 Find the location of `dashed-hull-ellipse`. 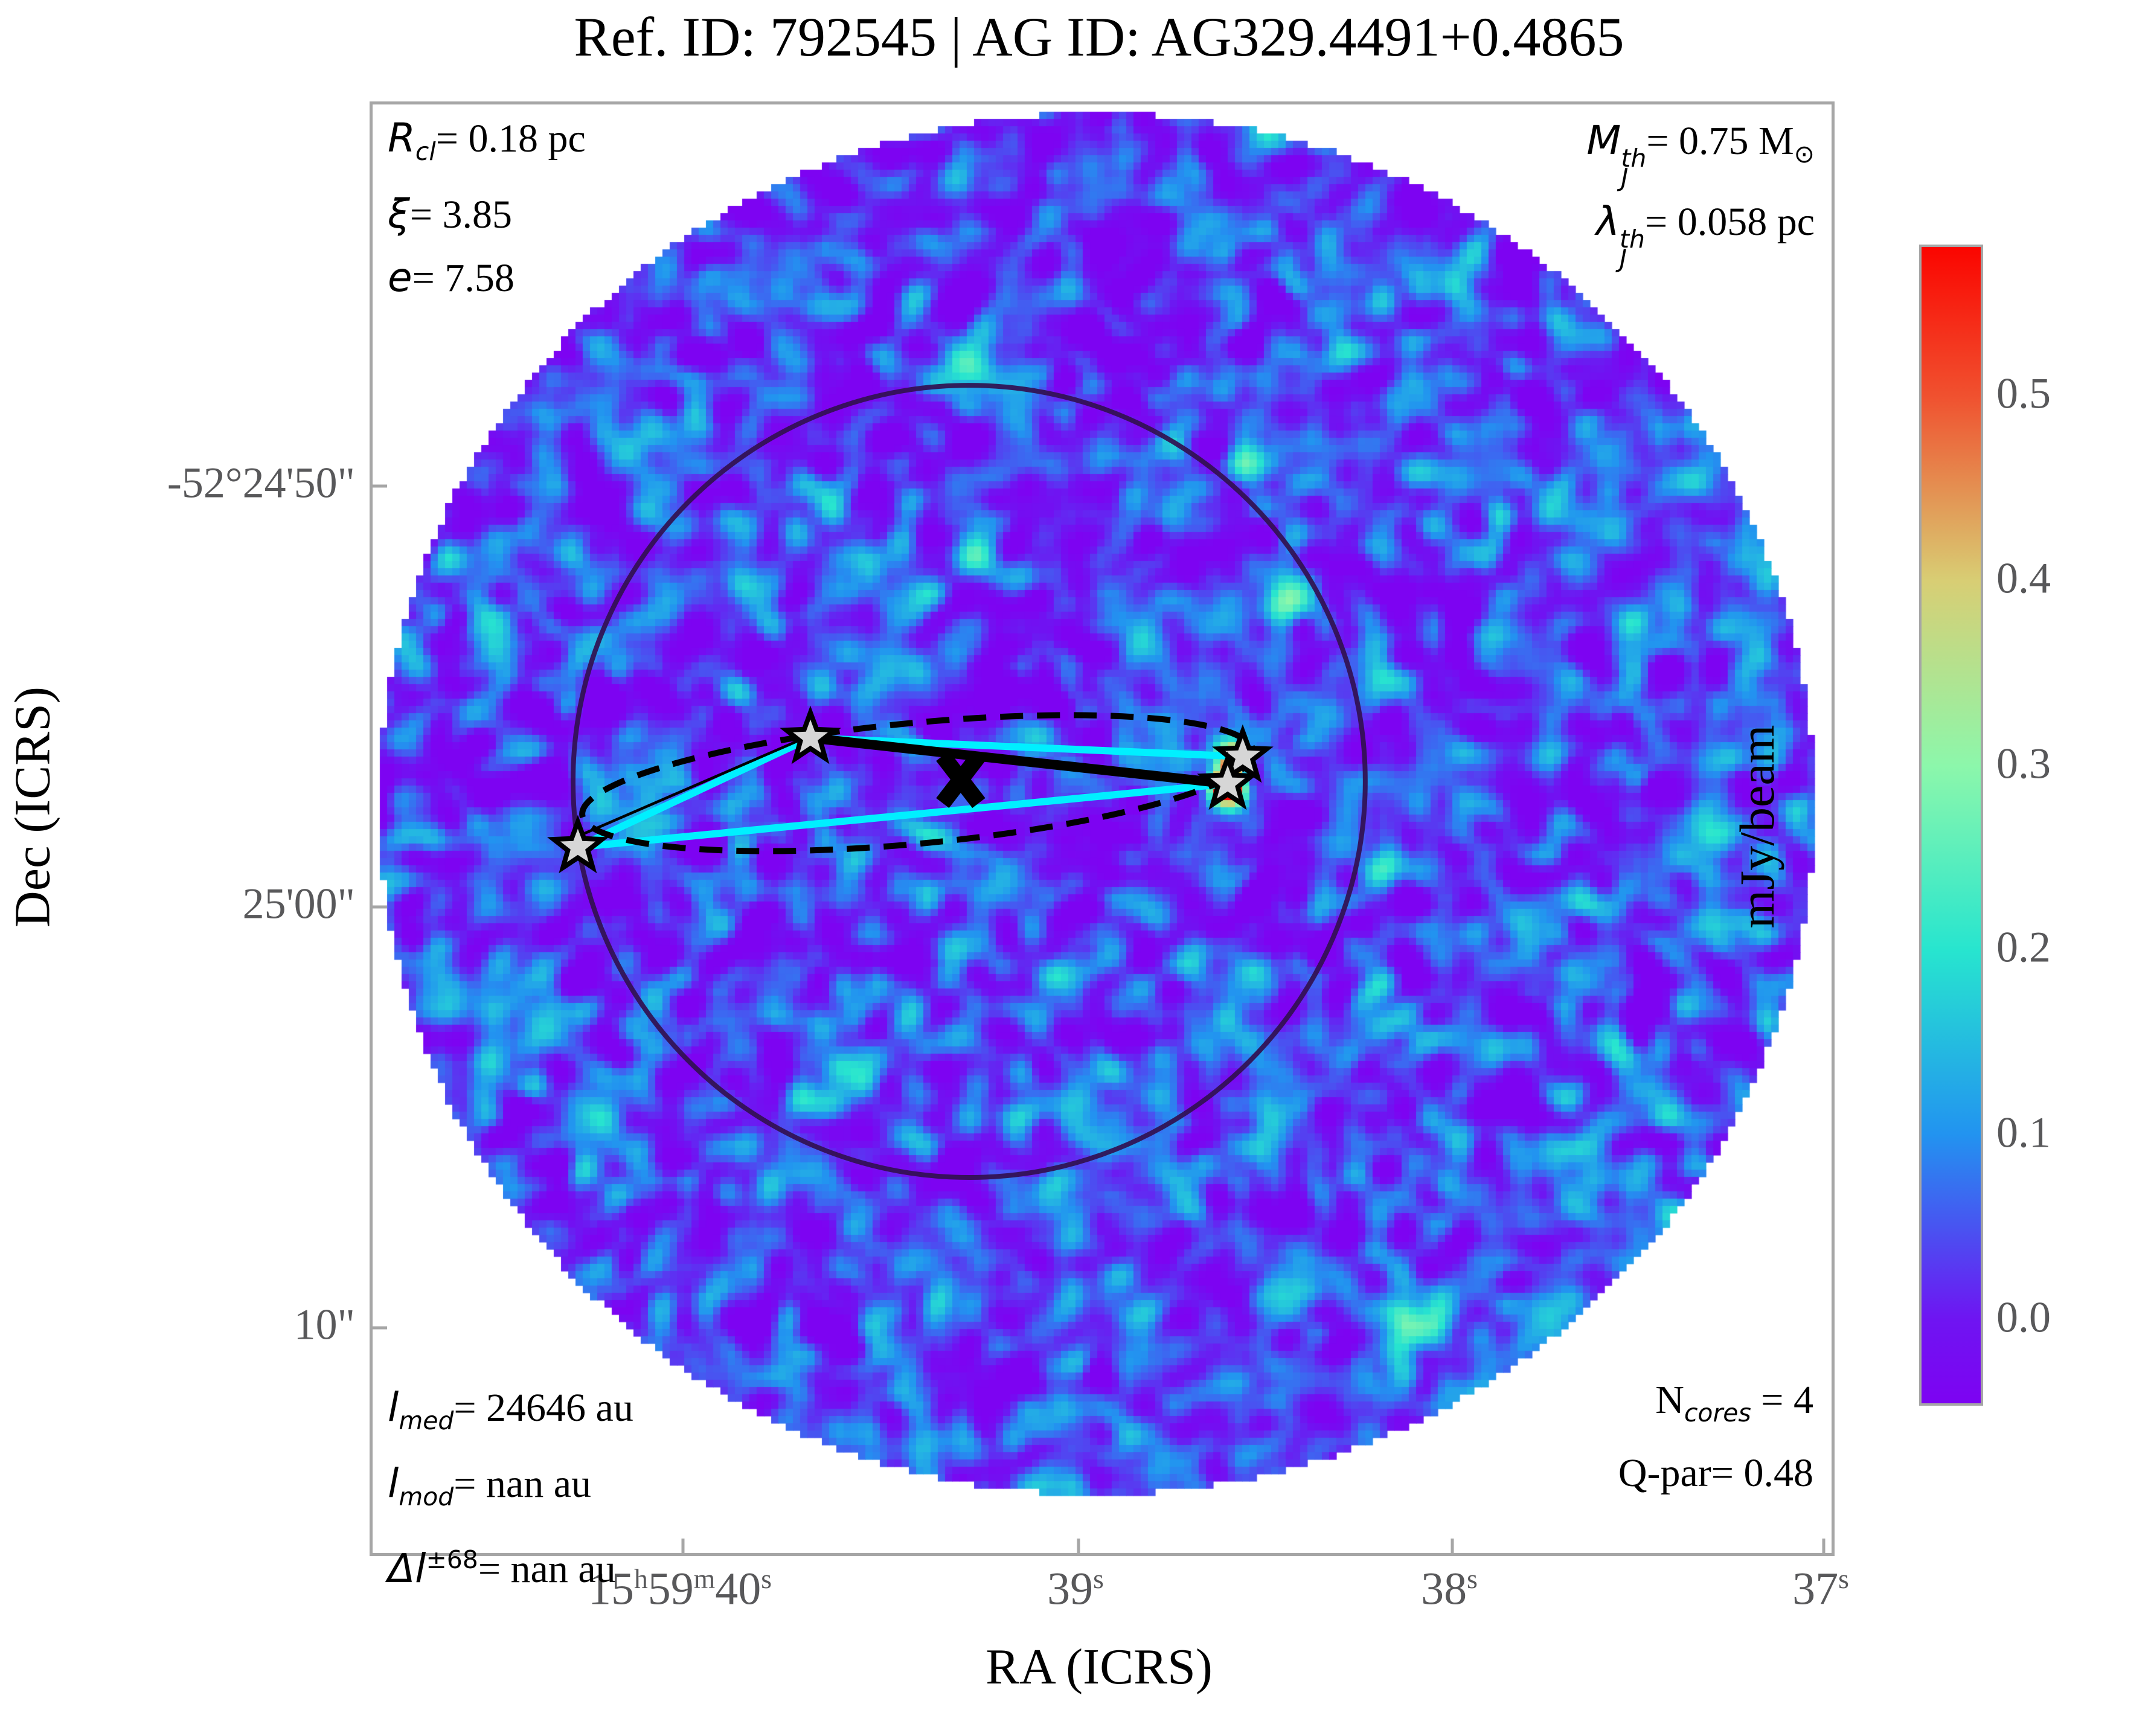

dashed-hull-ellipse is located at coordinates (918, 783).